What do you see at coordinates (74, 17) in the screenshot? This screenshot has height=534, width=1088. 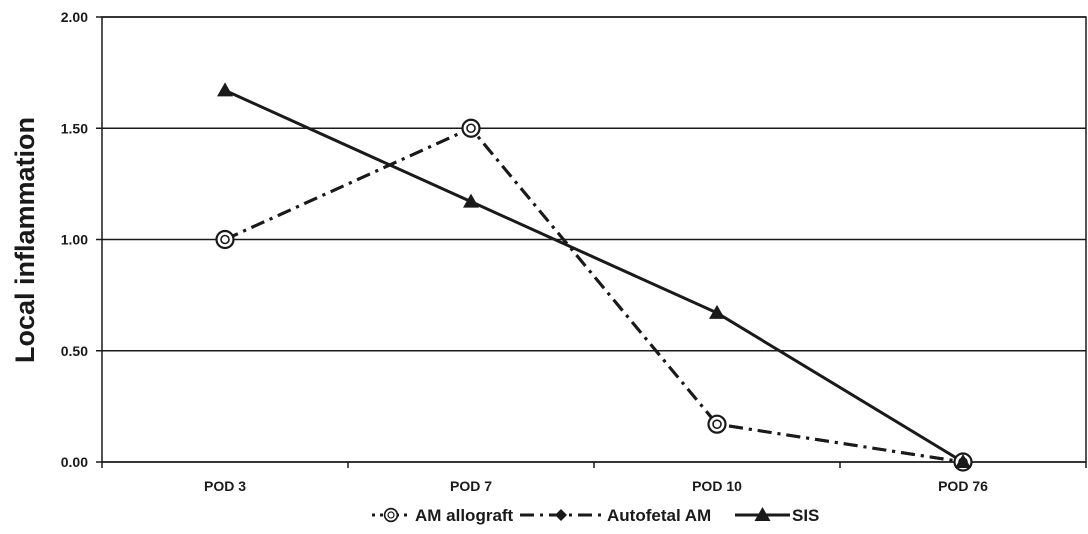 I see `y-tick-label: 2.00` at bounding box center [74, 17].